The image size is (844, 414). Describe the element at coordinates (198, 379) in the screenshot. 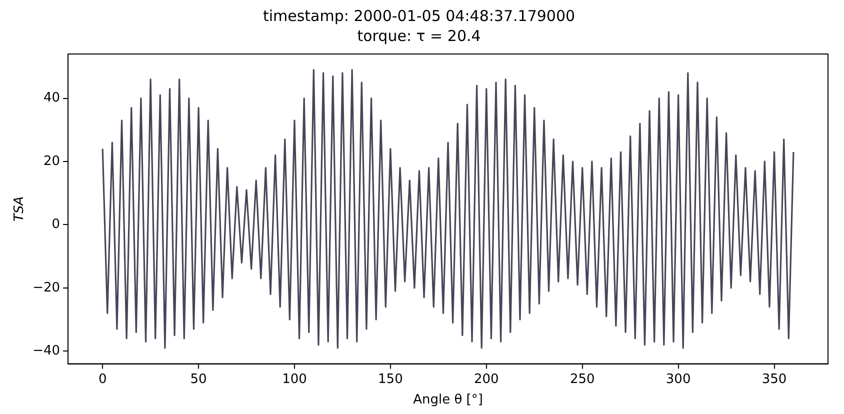

I see `x-tick-label: 50` at that location.